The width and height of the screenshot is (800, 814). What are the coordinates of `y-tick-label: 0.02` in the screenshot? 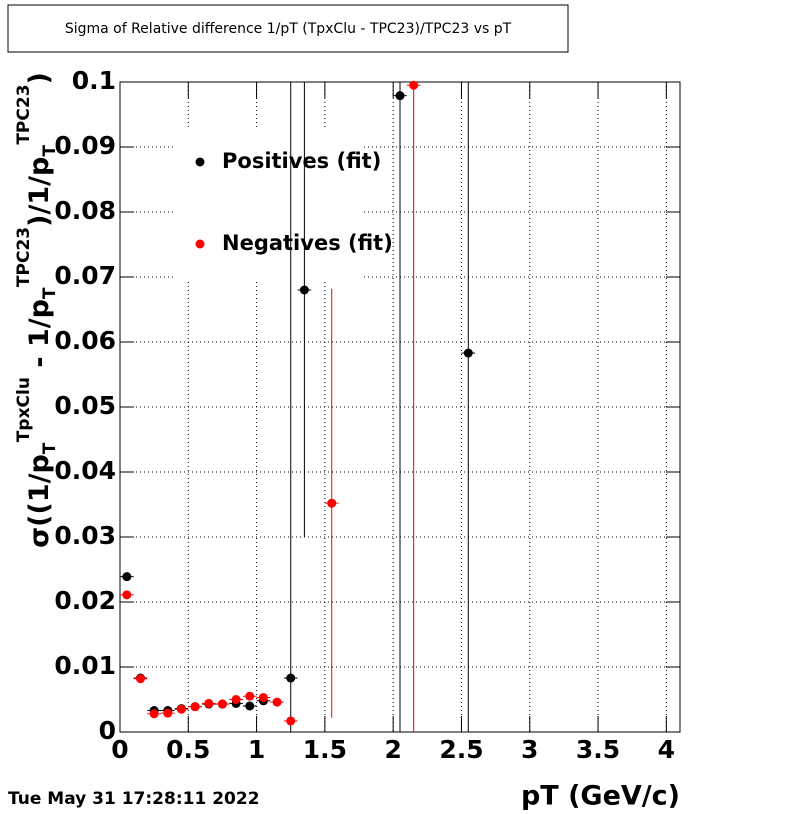 It's located at (85, 600).